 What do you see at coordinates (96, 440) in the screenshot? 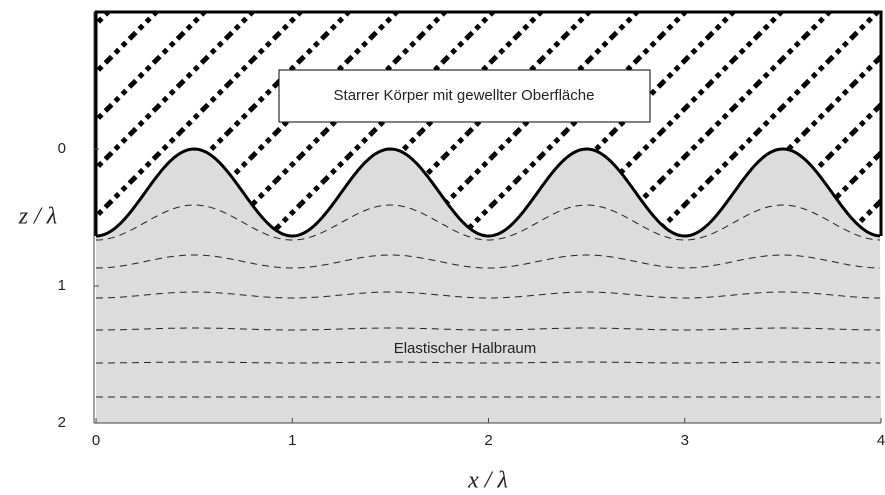
I see `x-tick-label: 0` at bounding box center [96, 440].